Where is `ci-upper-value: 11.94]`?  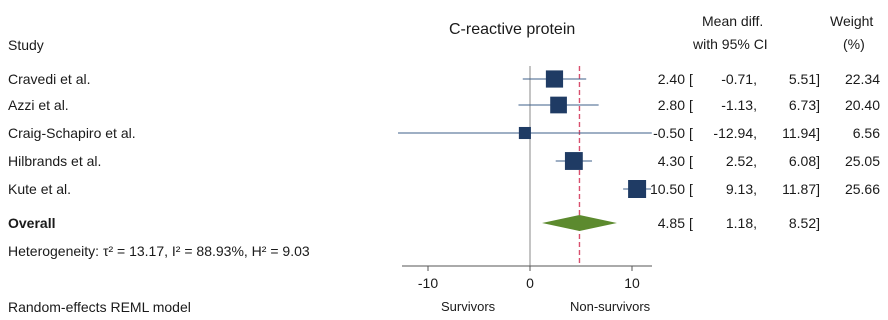
ci-upper-value: 11.94] is located at coordinates (801, 133).